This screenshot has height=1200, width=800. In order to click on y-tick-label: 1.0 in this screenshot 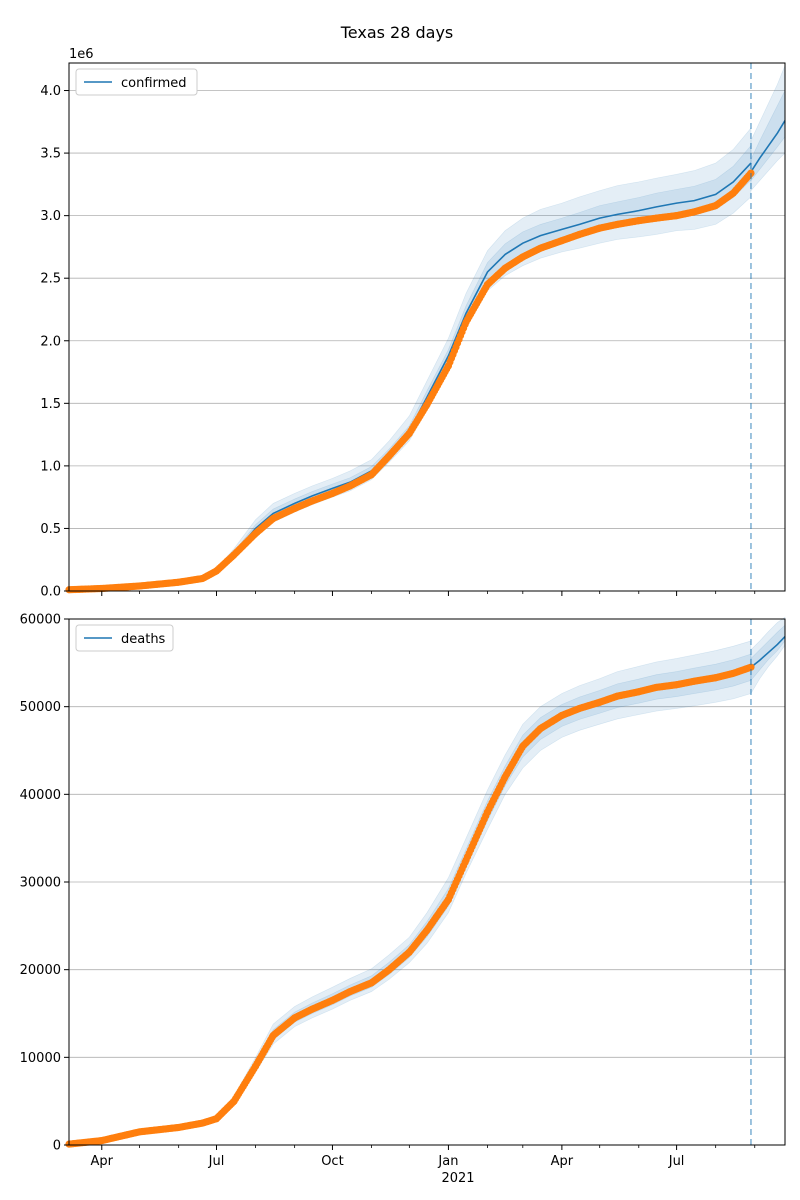, I will do `click(50, 466)`.